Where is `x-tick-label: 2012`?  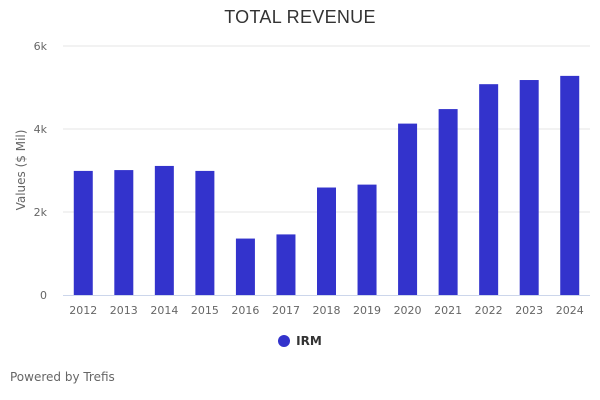
x-tick-label: 2012 is located at coordinates (83, 310).